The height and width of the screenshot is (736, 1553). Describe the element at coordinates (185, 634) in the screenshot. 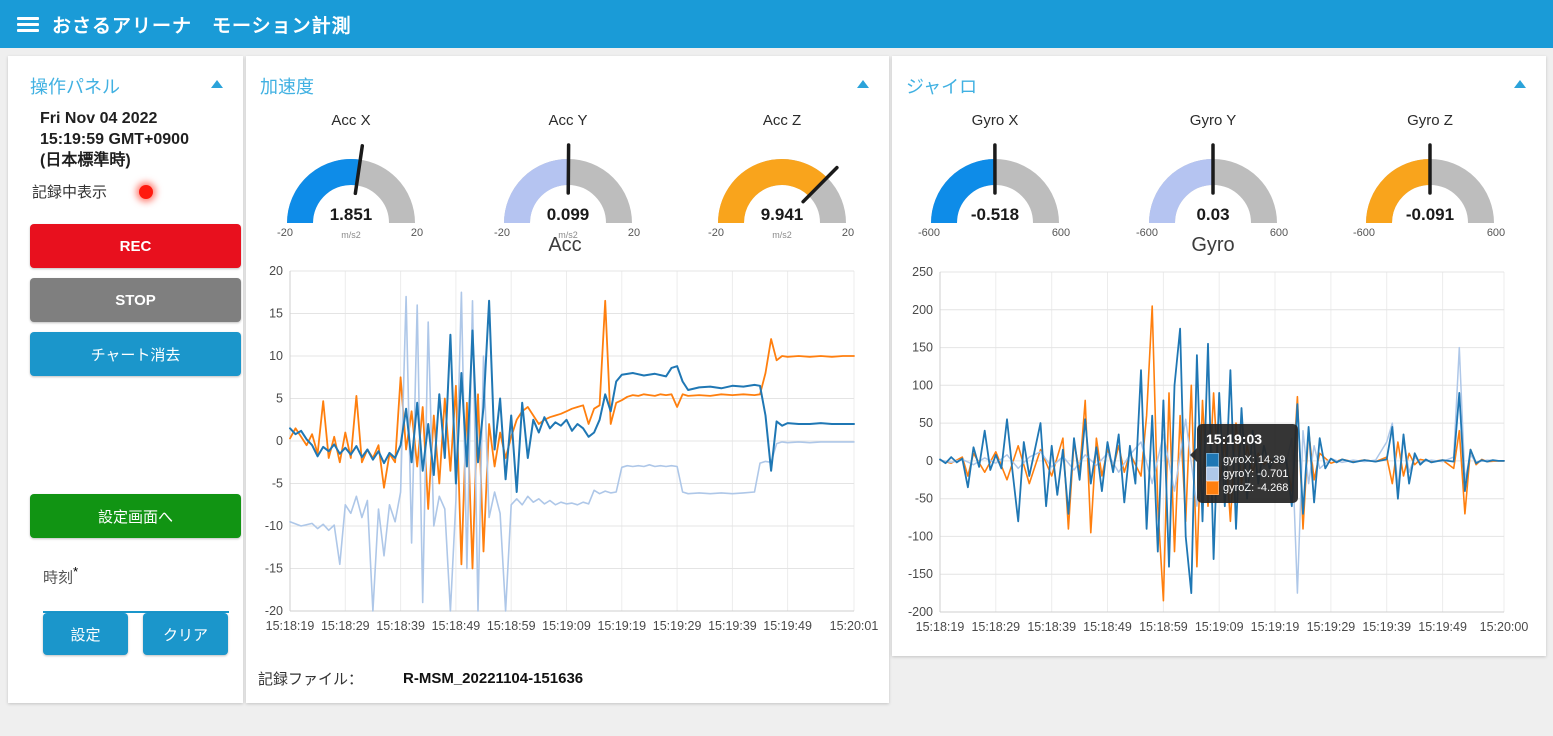

I see `clear-button: クリア` at that location.